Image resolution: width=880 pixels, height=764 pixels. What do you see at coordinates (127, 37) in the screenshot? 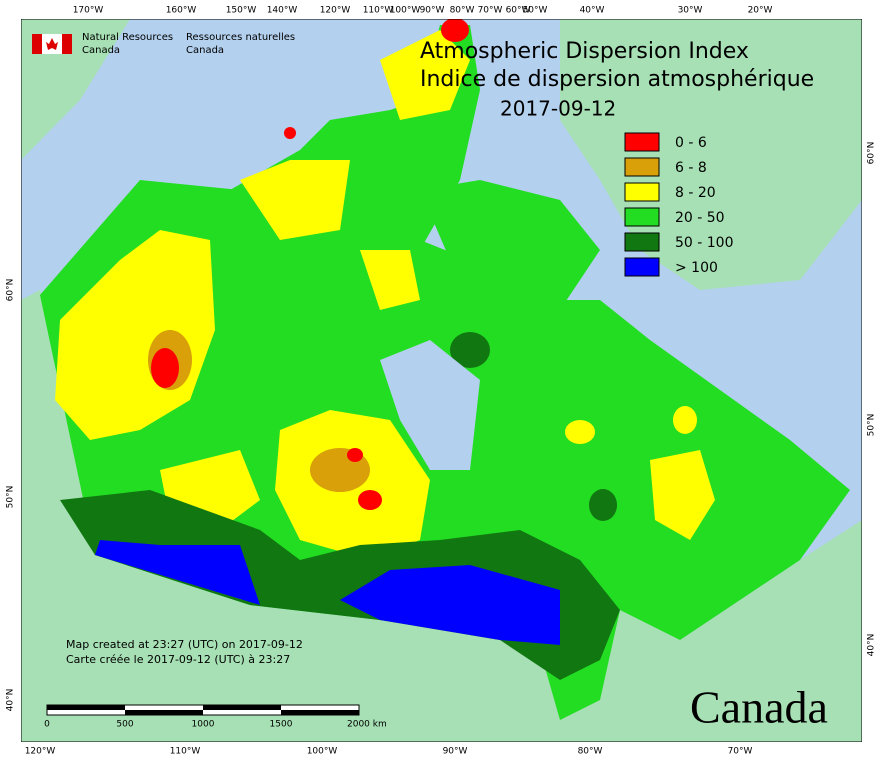
I see `agency-en: Natural Resources` at bounding box center [127, 37].